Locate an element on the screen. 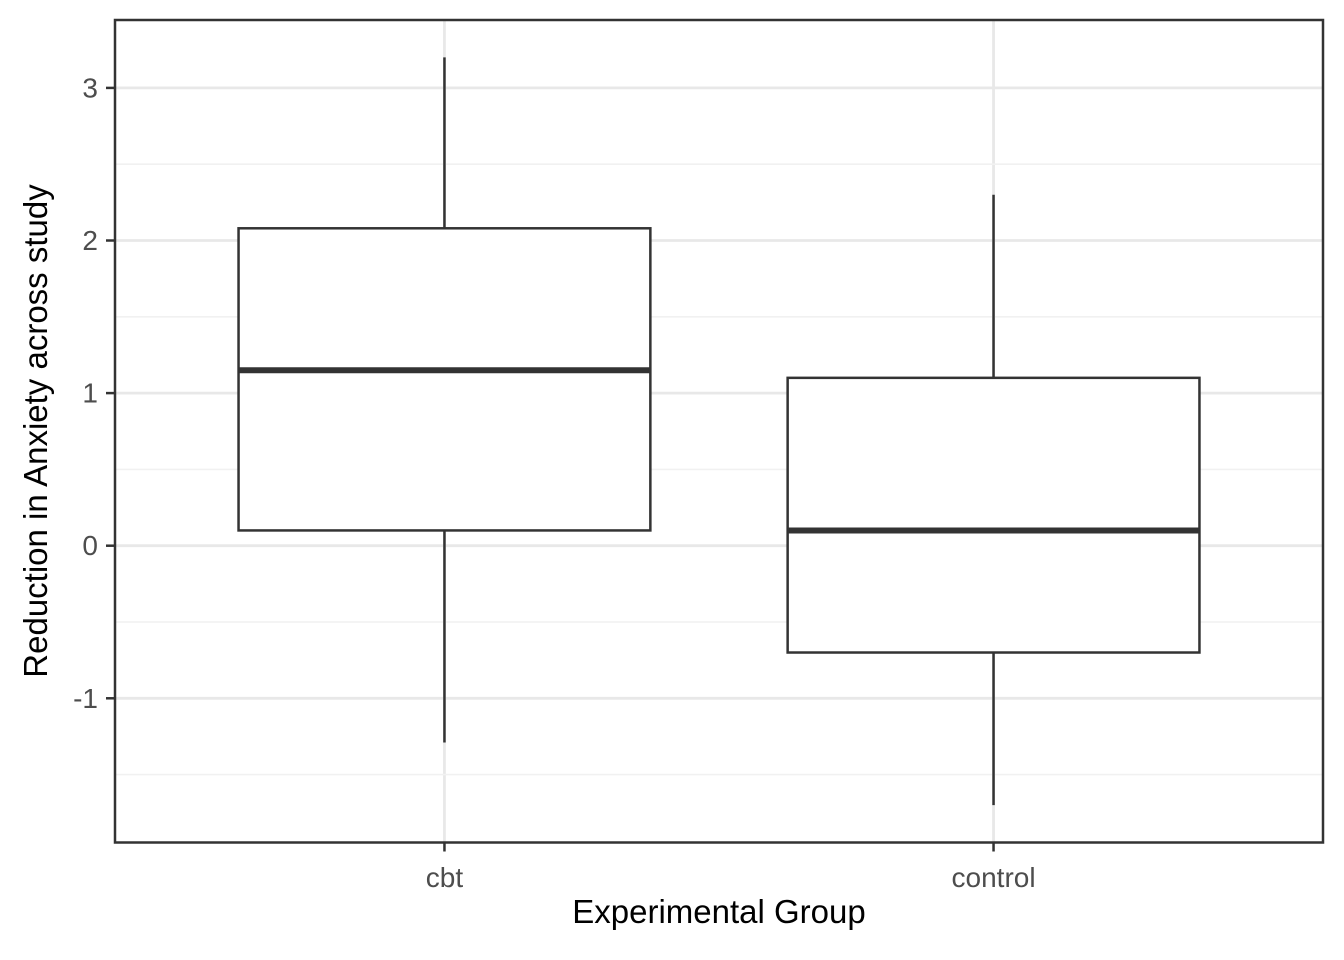  y-tick-label: 3 is located at coordinates (90, 87).